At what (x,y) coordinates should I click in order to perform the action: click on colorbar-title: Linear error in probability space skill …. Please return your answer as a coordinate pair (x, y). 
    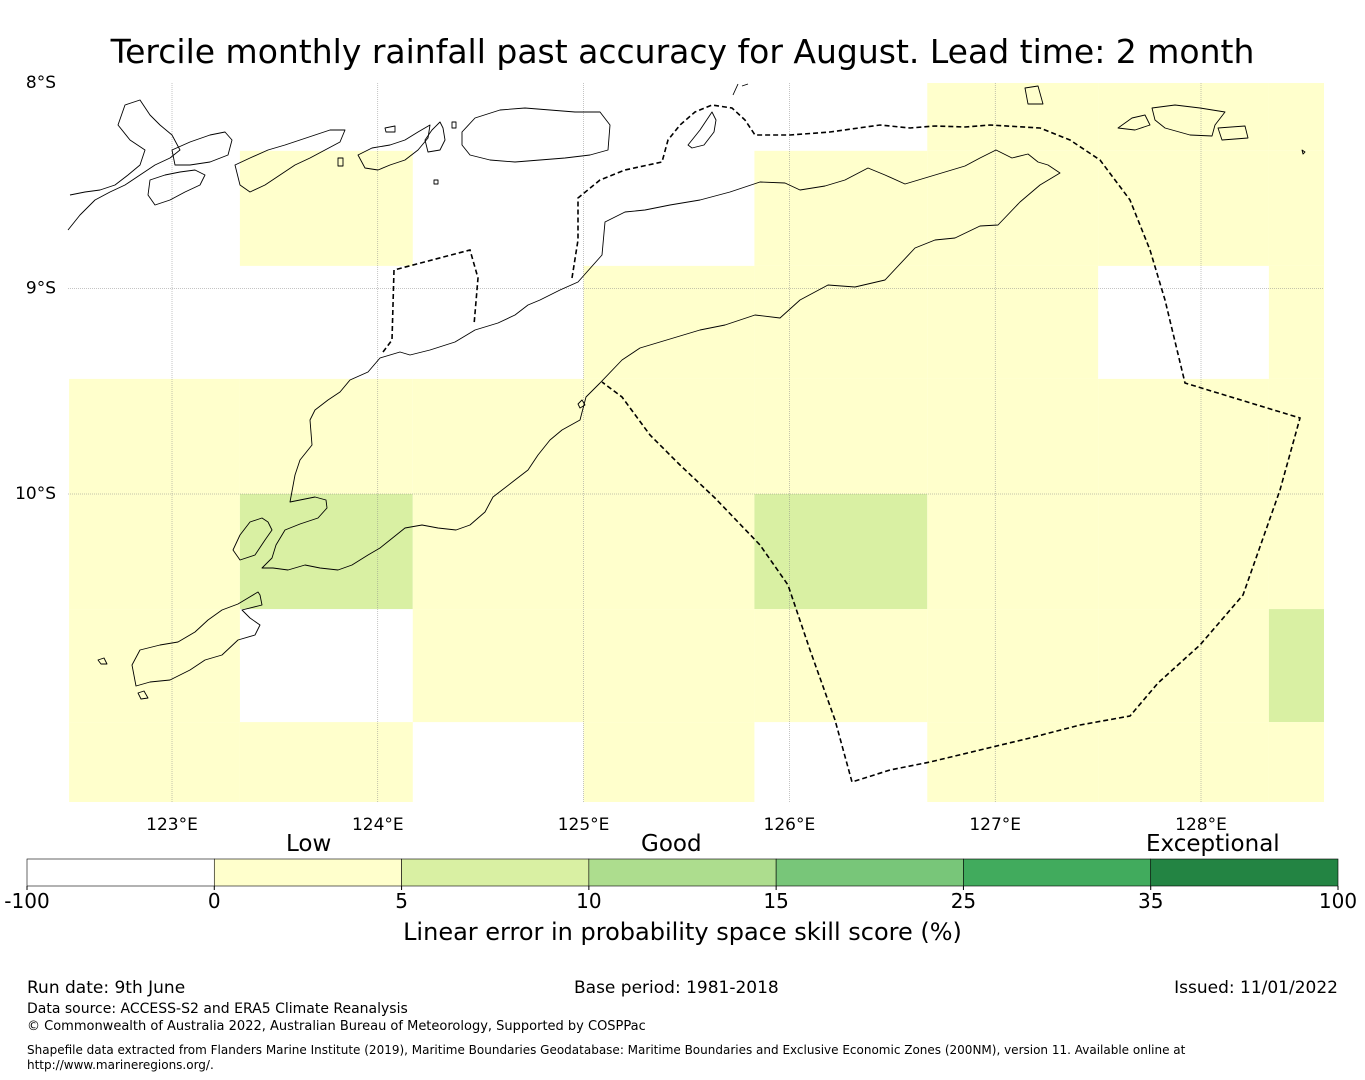
    Looking at the image, I should click on (682, 932).